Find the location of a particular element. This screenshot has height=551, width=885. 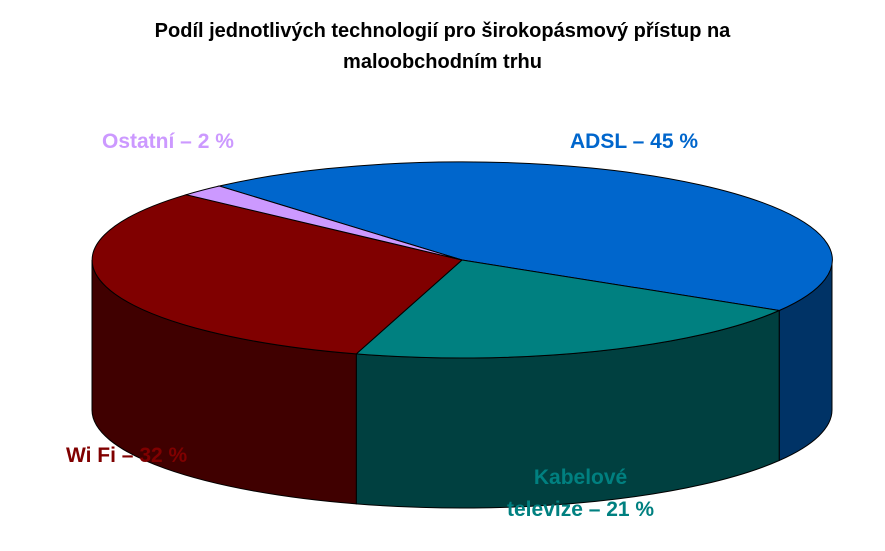

chart-title-line-2: maloobchodním trhu is located at coordinates (442, 62).